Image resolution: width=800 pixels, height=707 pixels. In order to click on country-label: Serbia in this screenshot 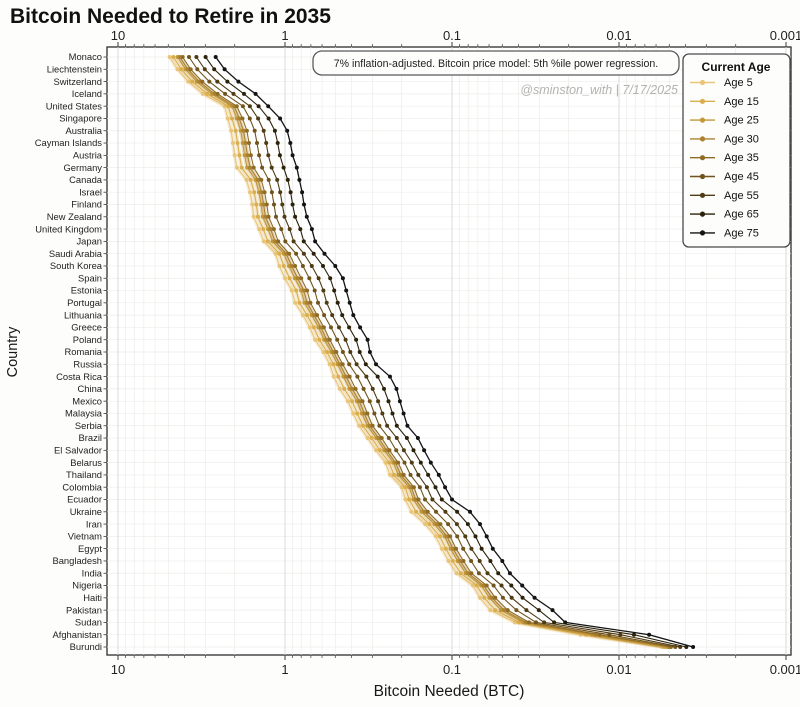, I will do `click(89, 425)`.